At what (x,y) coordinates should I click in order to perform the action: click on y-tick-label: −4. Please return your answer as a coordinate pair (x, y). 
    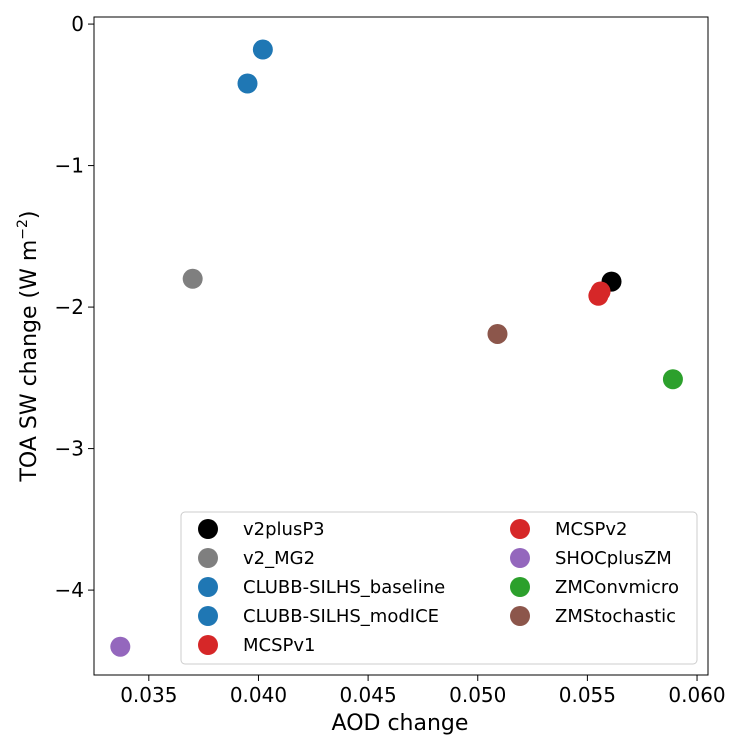
    Looking at the image, I should click on (69, 590).